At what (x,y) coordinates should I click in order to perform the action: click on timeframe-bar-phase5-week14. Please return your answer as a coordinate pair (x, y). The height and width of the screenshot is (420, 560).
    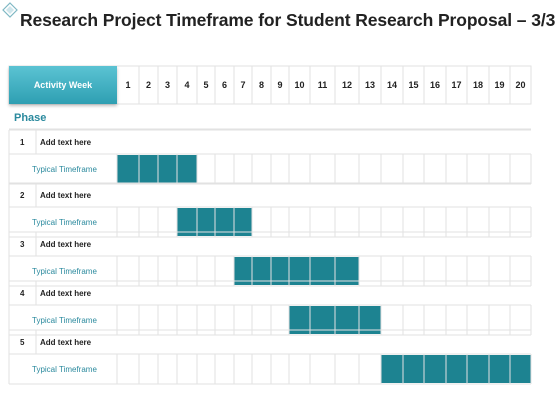
    Looking at the image, I should click on (392, 369).